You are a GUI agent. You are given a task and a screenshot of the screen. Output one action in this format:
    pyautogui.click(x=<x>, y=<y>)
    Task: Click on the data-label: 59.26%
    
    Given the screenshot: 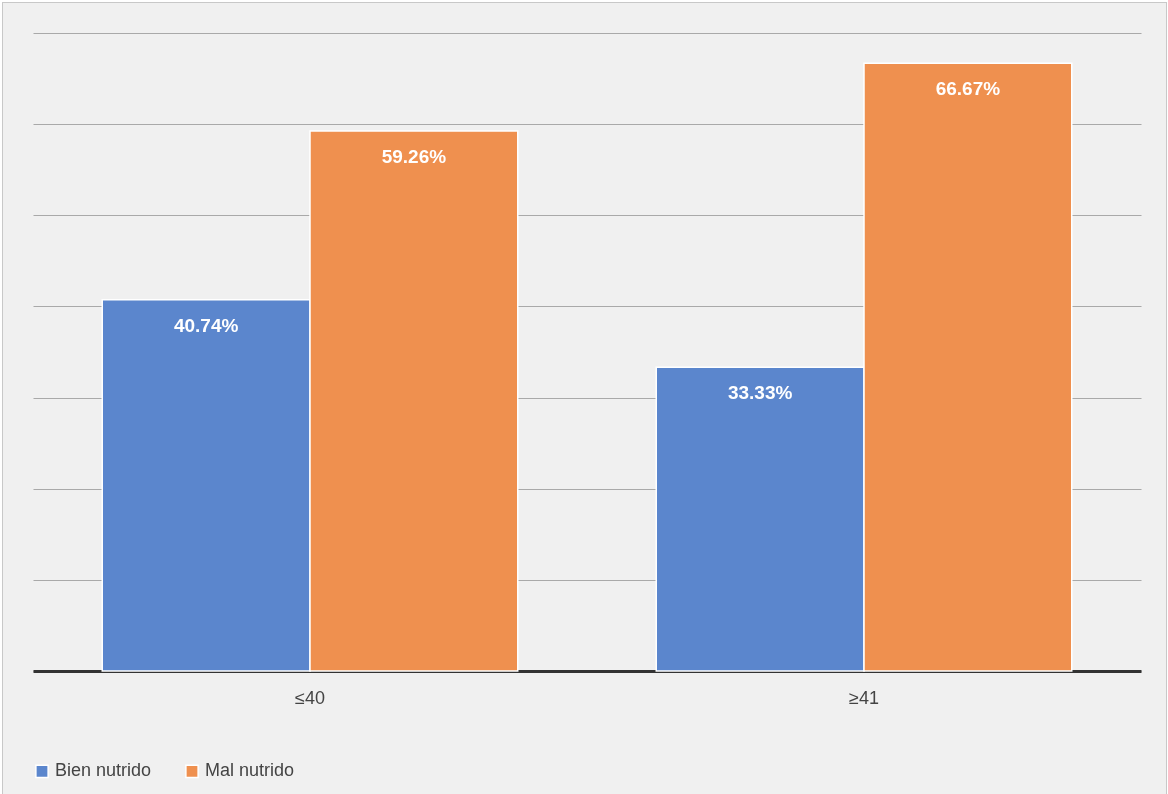 What is the action you would take?
    pyautogui.click(x=414, y=156)
    